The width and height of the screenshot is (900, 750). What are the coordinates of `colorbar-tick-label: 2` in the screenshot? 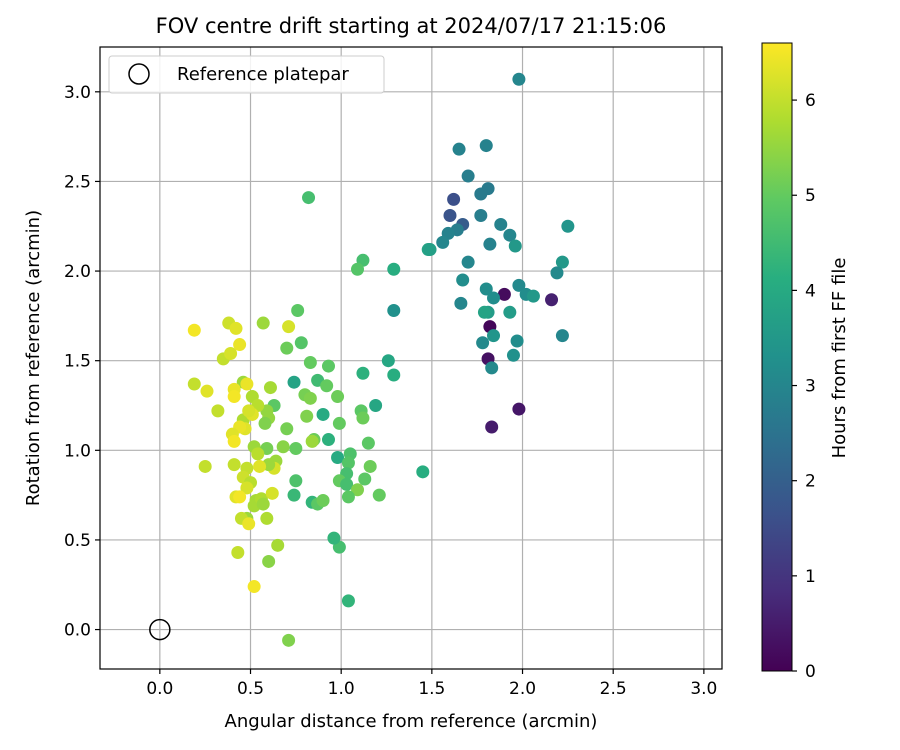 It's located at (810, 482).